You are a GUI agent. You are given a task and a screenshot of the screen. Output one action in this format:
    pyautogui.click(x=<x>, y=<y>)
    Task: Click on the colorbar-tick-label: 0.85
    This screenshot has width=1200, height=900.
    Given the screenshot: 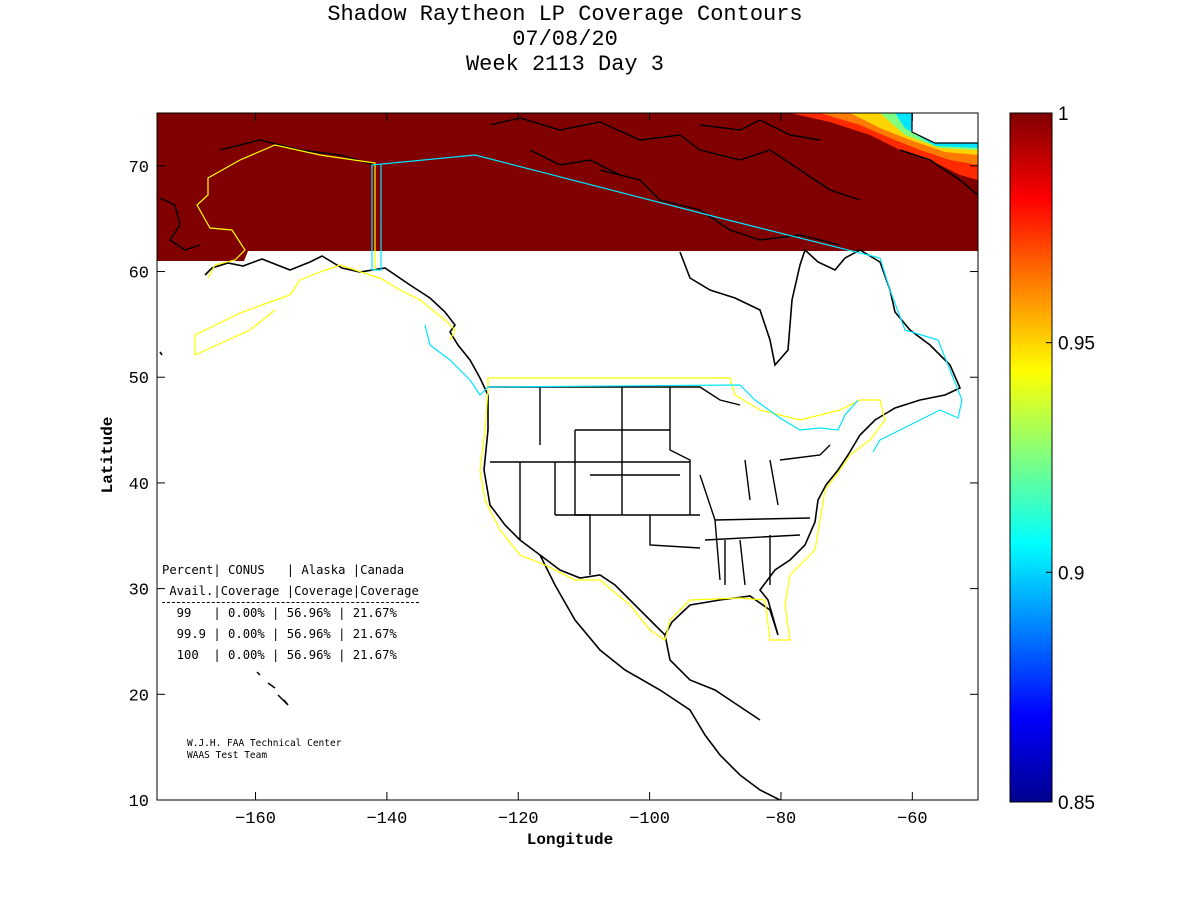 What is the action you would take?
    pyautogui.click(x=1076, y=803)
    